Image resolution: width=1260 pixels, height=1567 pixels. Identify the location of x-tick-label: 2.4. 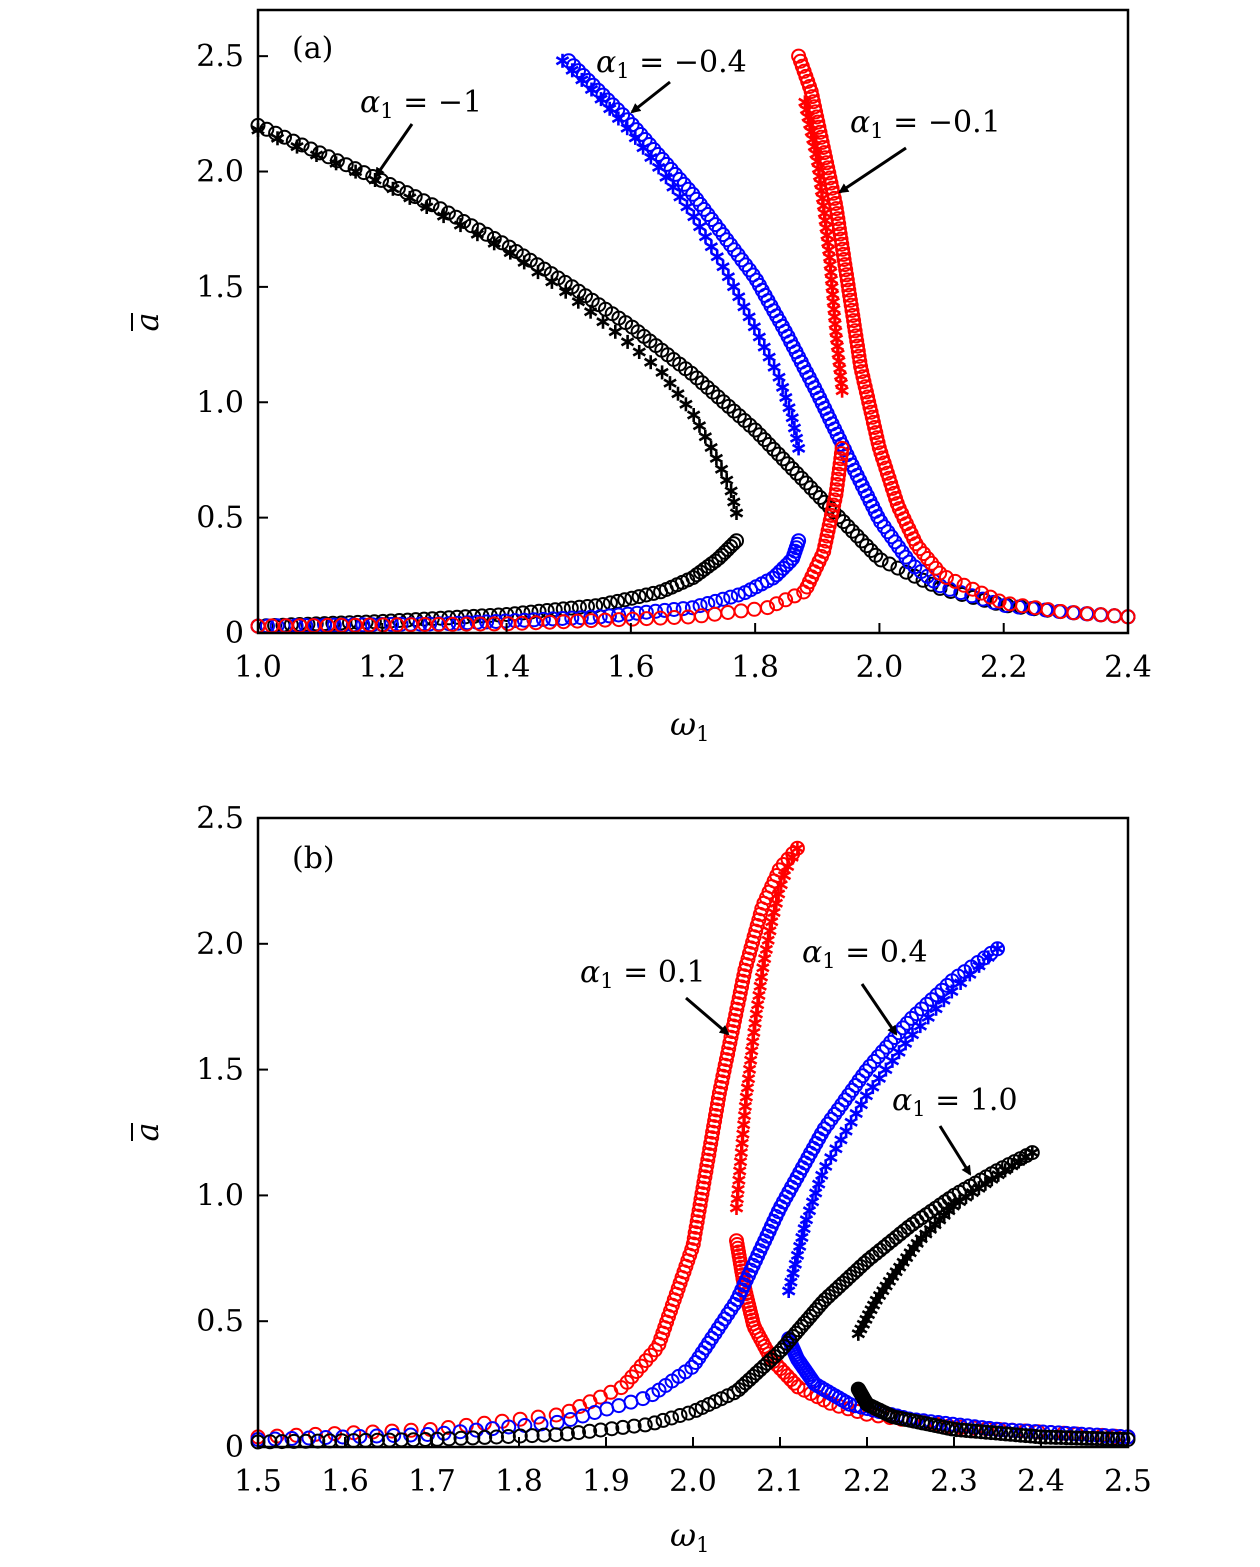
(1128, 667).